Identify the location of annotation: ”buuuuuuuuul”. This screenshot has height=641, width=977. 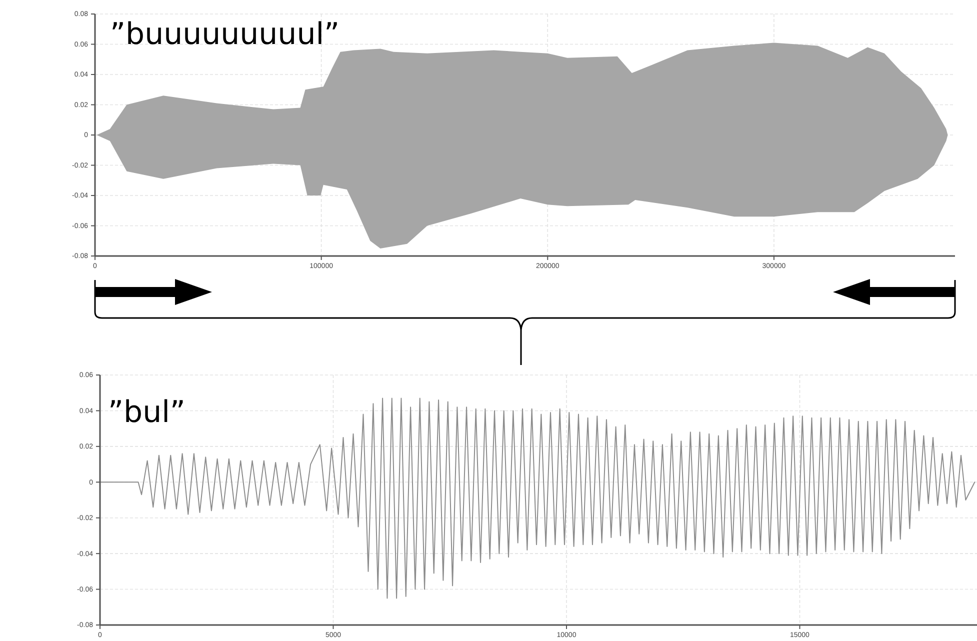
(225, 34).